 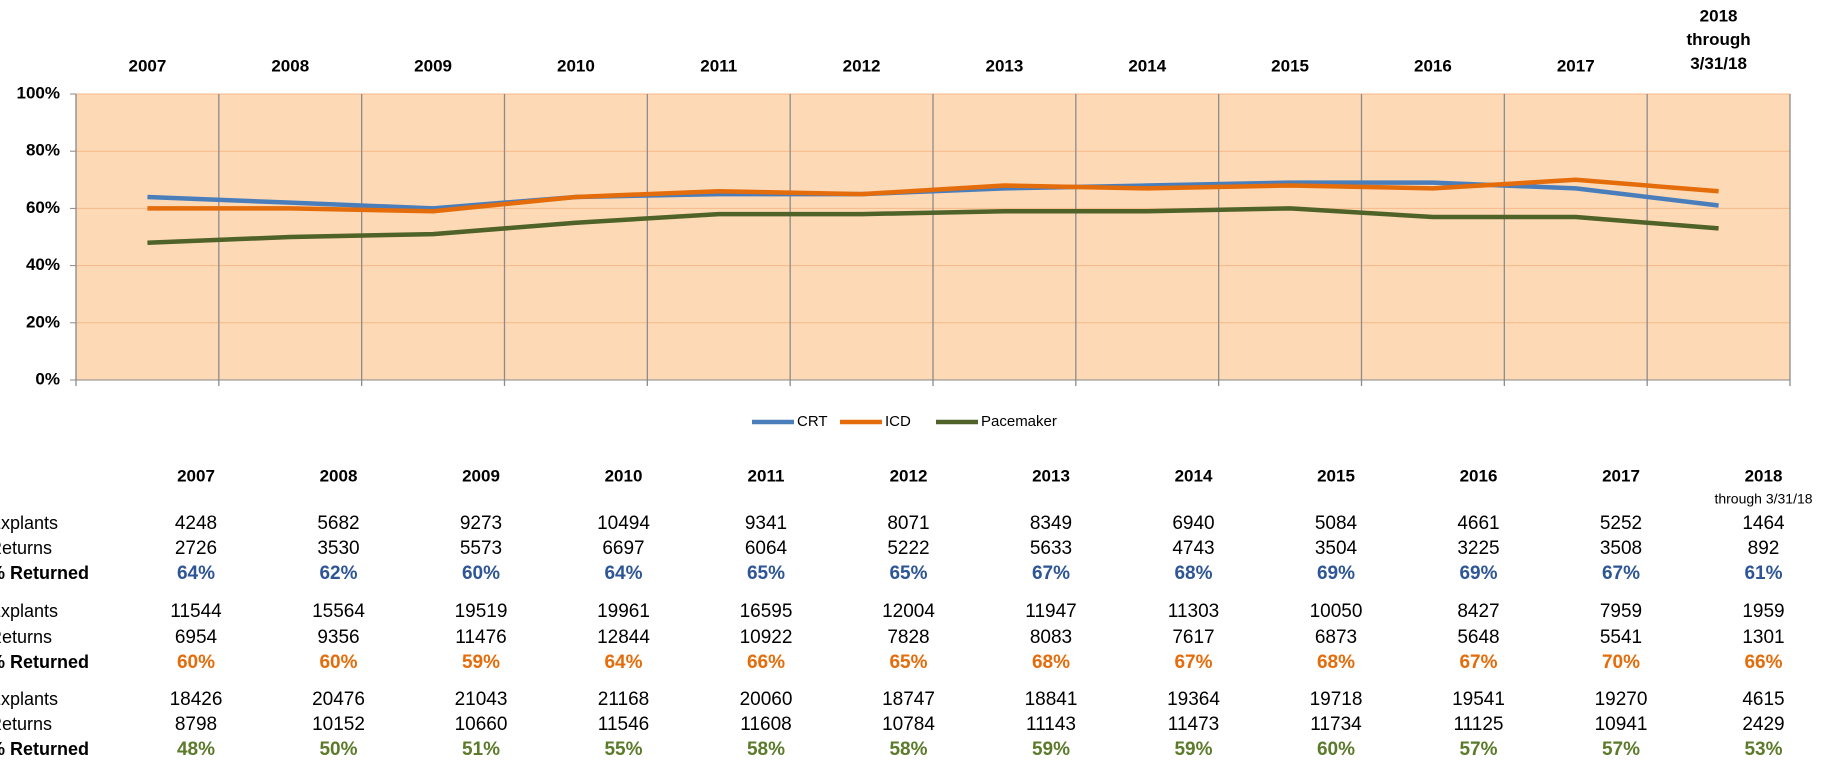 What do you see at coordinates (898, 421) in the screenshot?
I see `legend-label: ICD` at bounding box center [898, 421].